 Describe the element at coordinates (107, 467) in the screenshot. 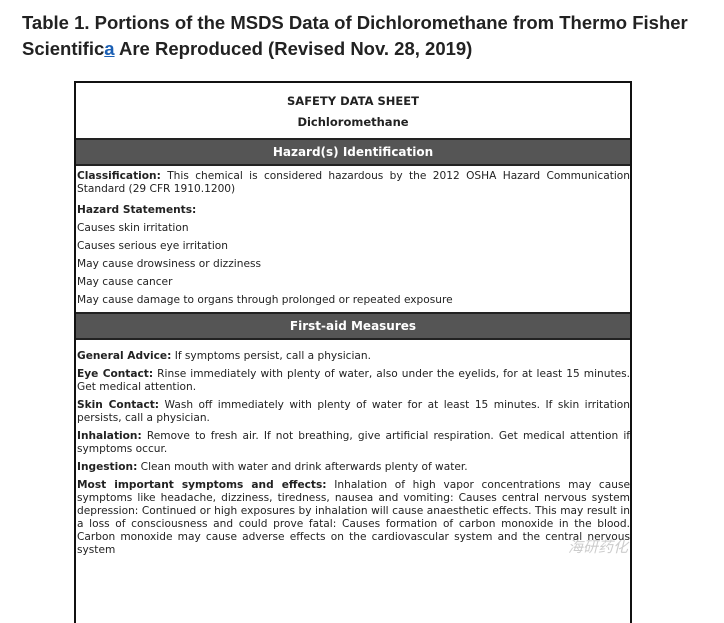

I see `item-label: Ingestion:` at that location.